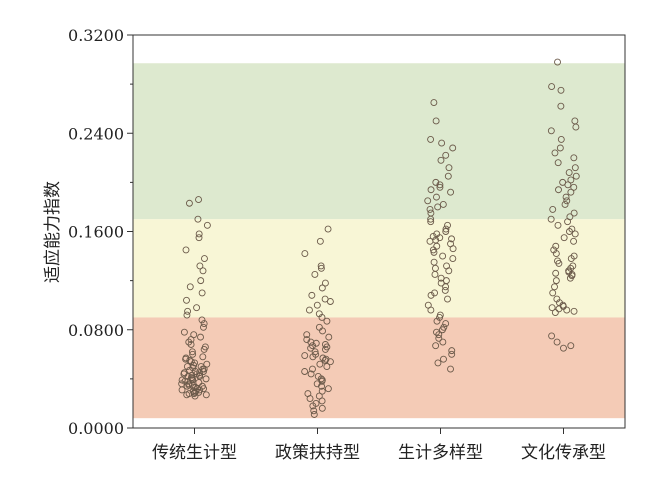  What do you see at coordinates (317, 453) in the screenshot?
I see `x-tick-label: 政策扶持型` at bounding box center [317, 453].